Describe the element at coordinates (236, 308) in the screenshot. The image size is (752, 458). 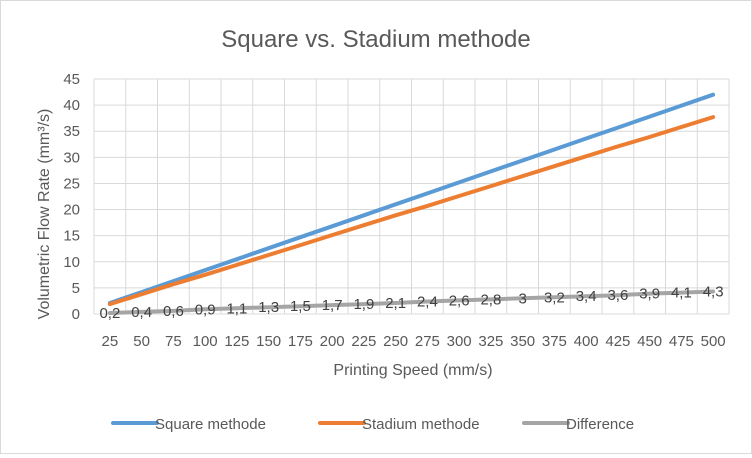
I see `data-label: 1,1` at that location.